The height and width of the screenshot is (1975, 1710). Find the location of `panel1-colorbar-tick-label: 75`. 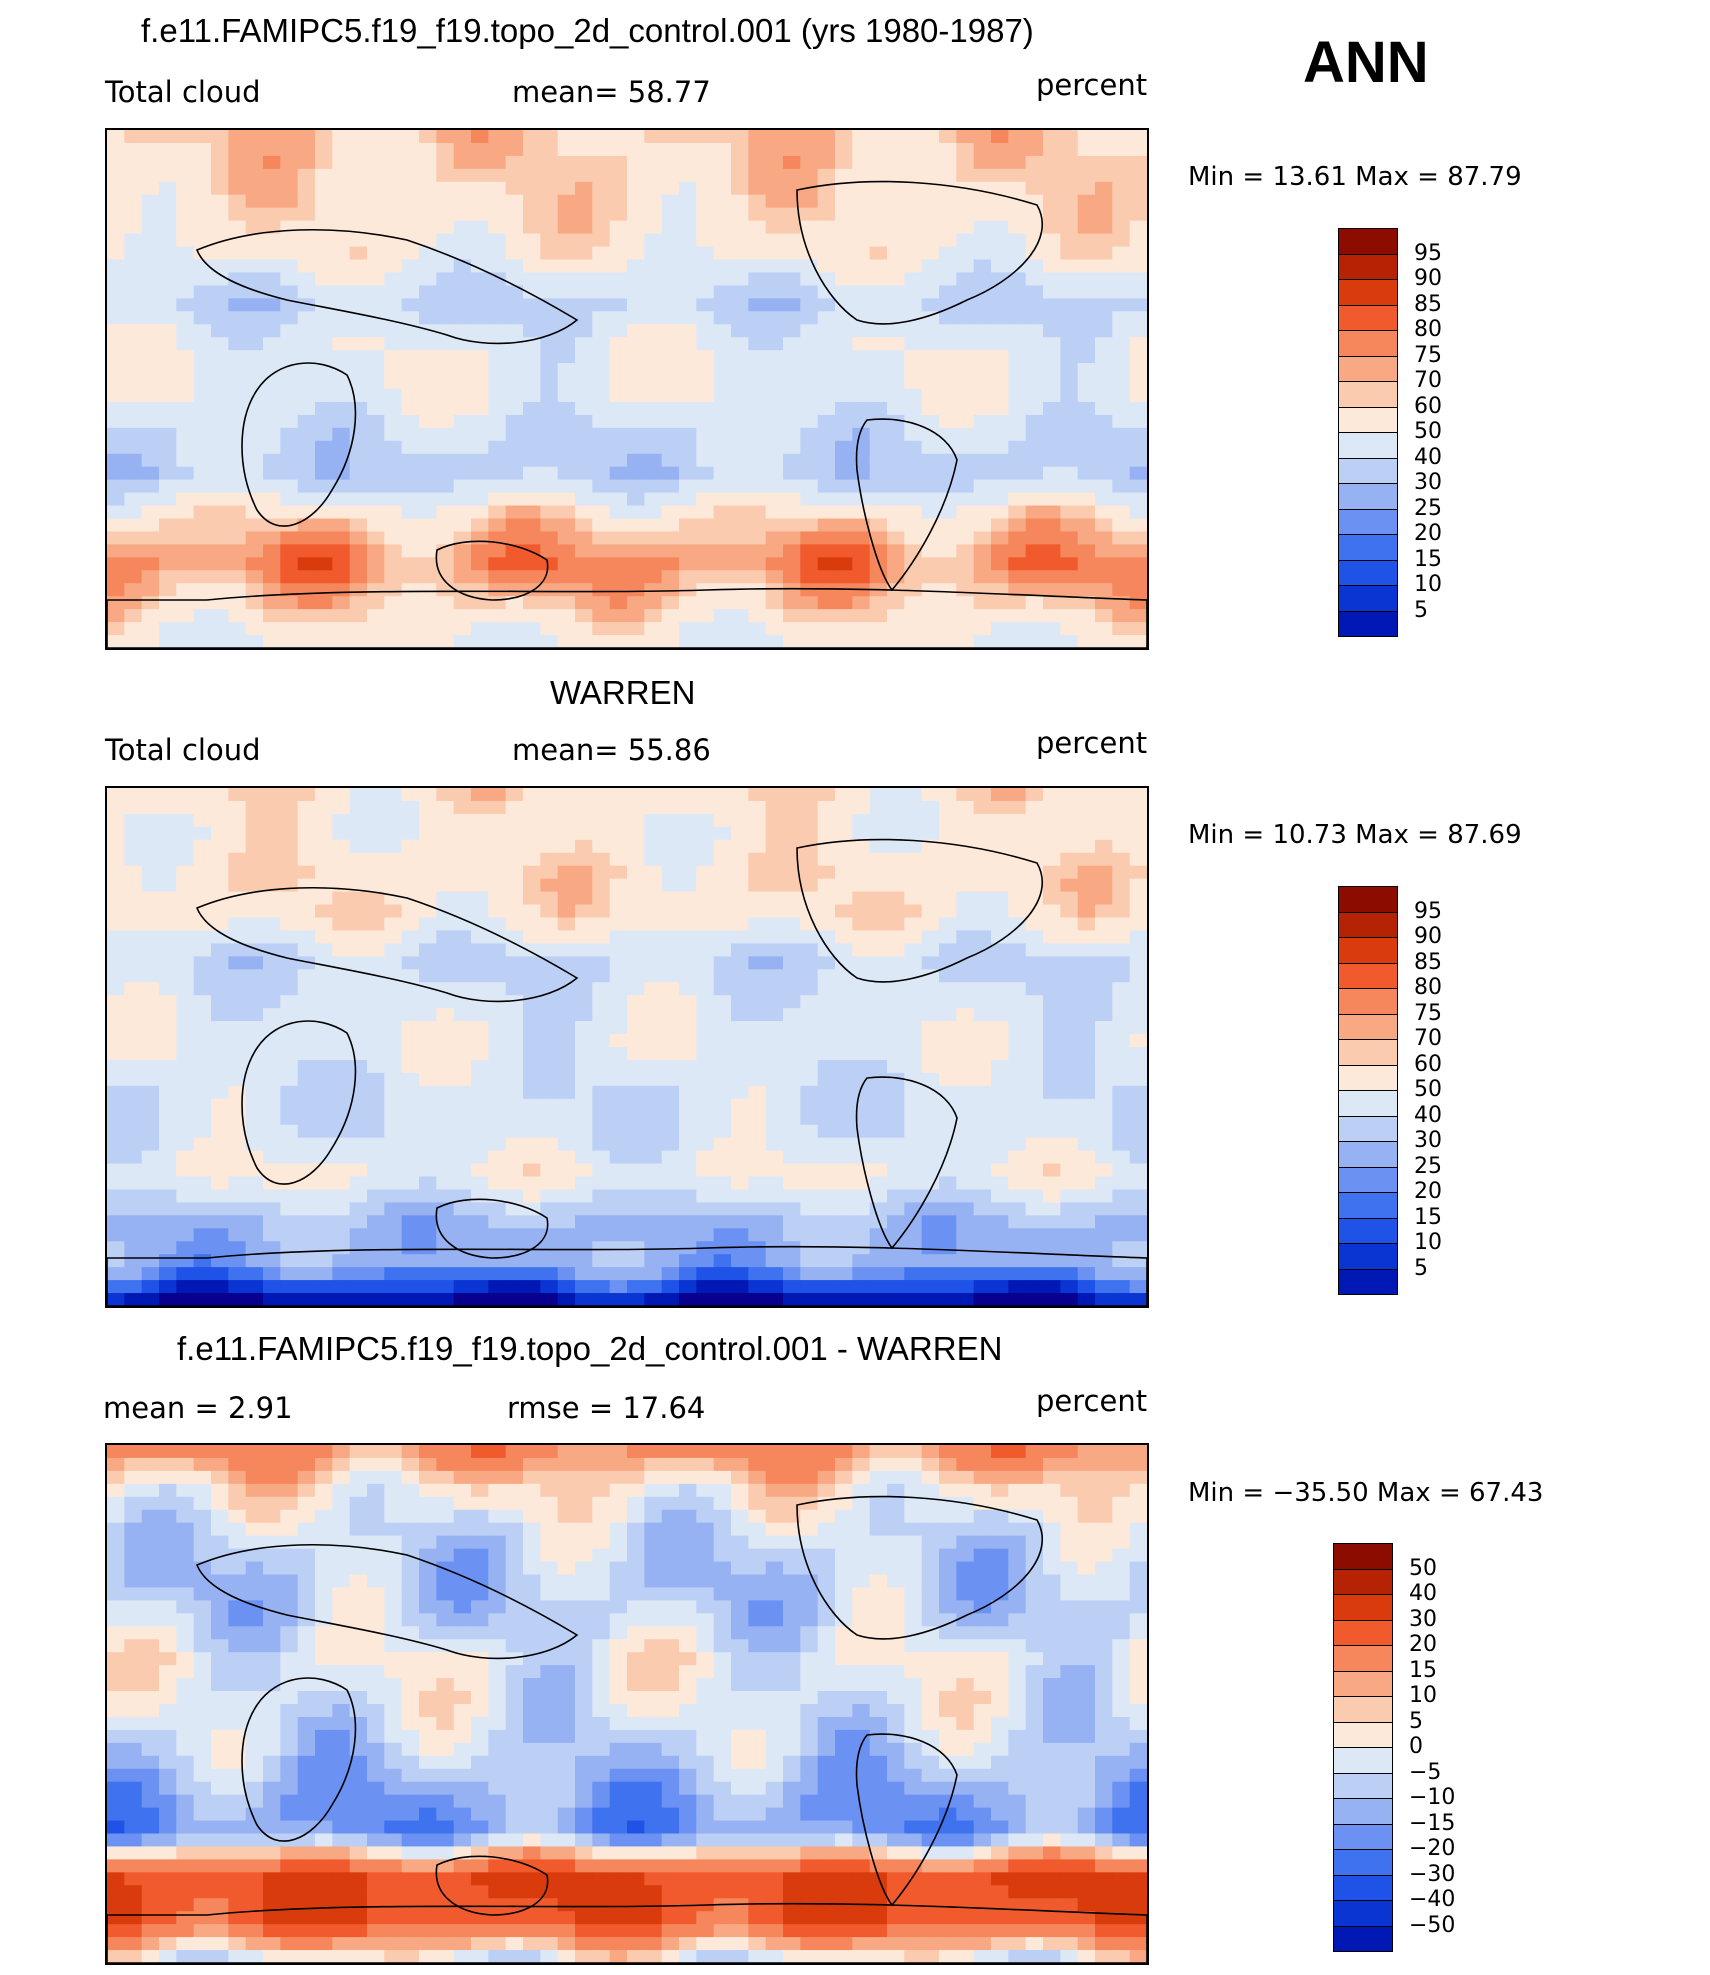

panel1-colorbar-tick-label: 75 is located at coordinates (1428, 355).